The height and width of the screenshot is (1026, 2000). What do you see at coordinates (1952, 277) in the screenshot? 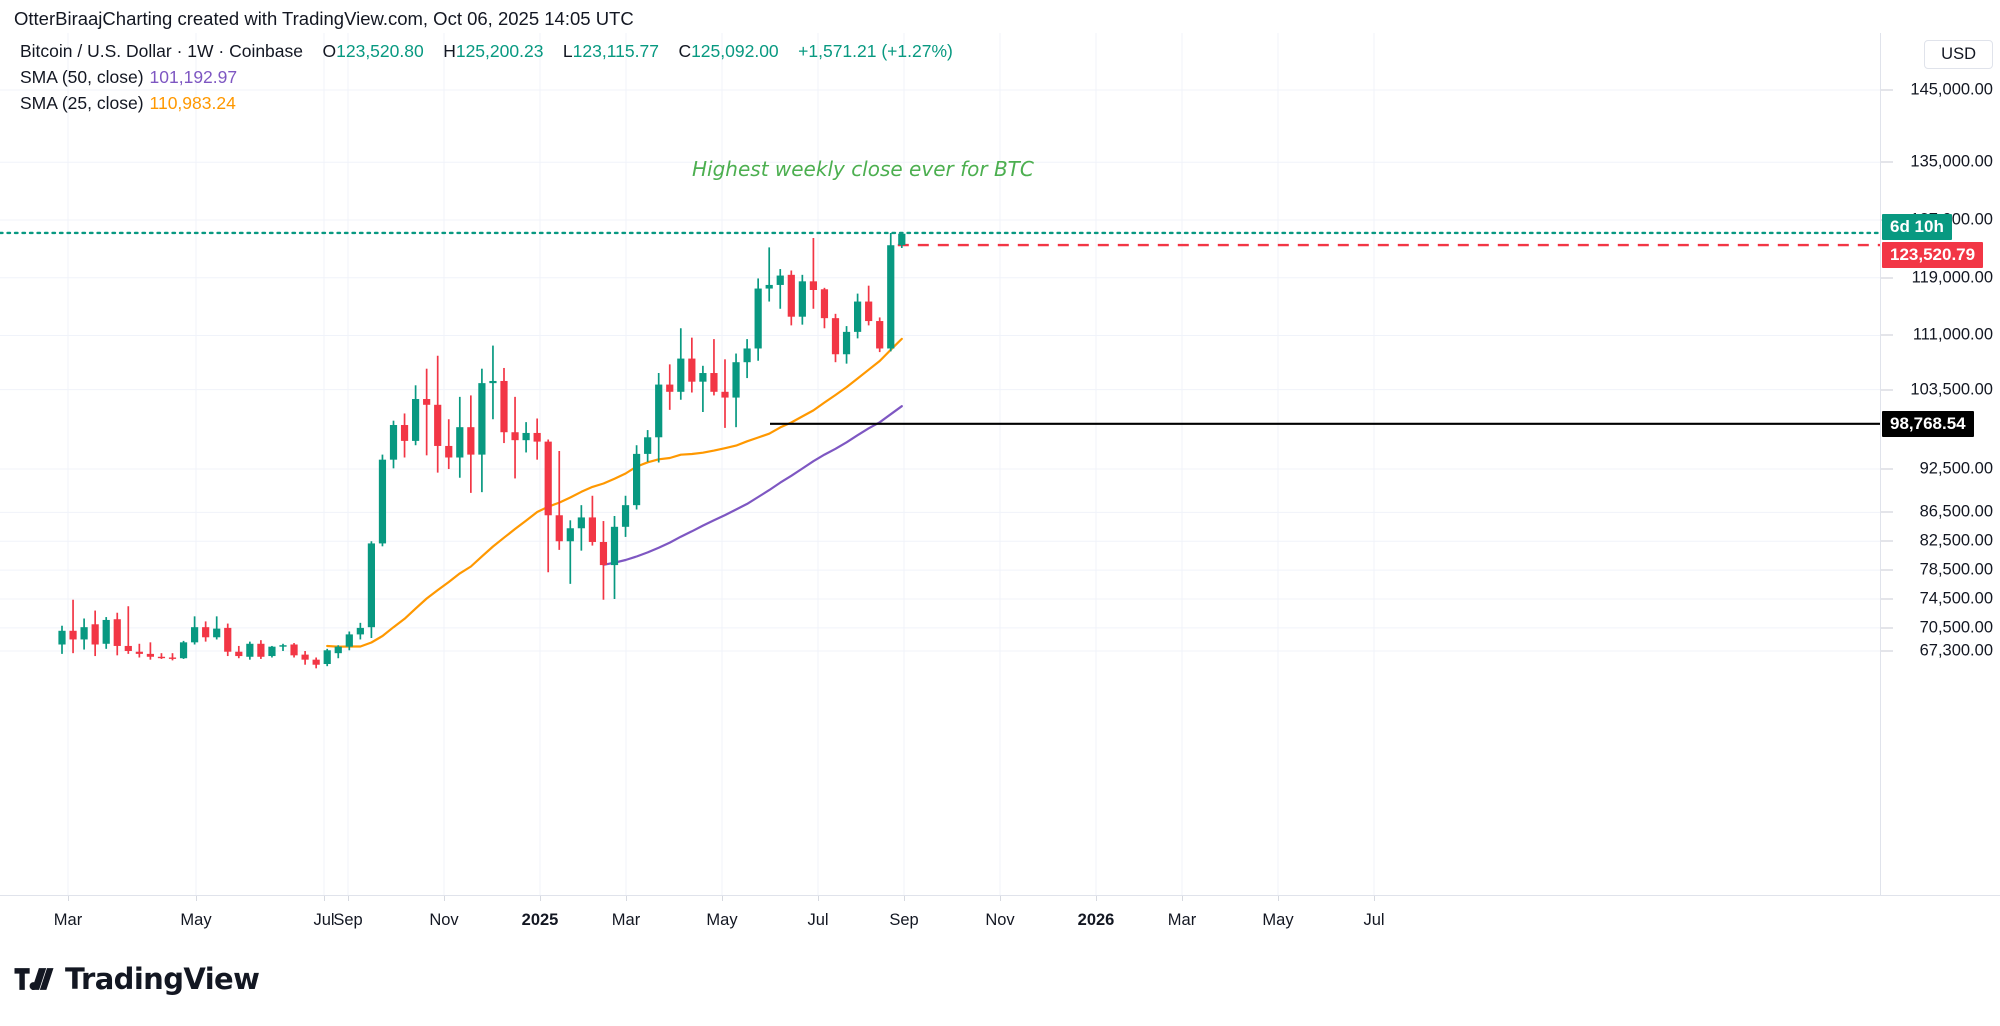
I see `price-tick-label: 119,000.00` at bounding box center [1952, 277].